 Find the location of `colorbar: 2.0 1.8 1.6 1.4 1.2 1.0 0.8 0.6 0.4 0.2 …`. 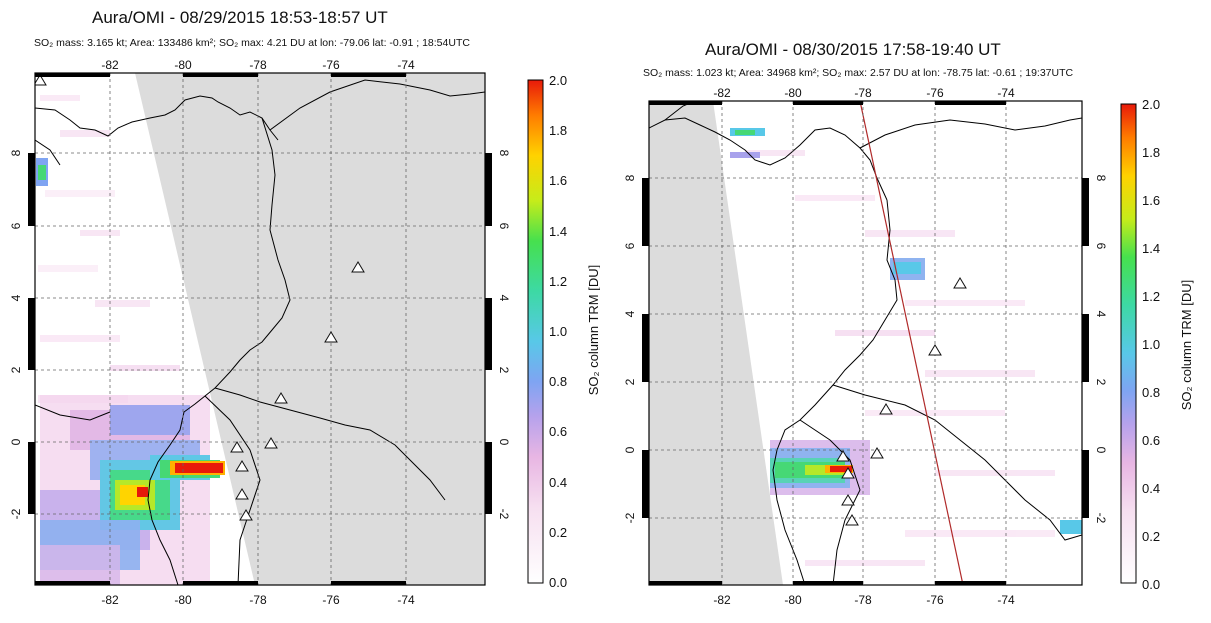

colorbar: 2.0 1.8 1.6 1.4 1.2 1.0 0.8 0.6 0.4 0.2 … is located at coordinates (1157, 344).